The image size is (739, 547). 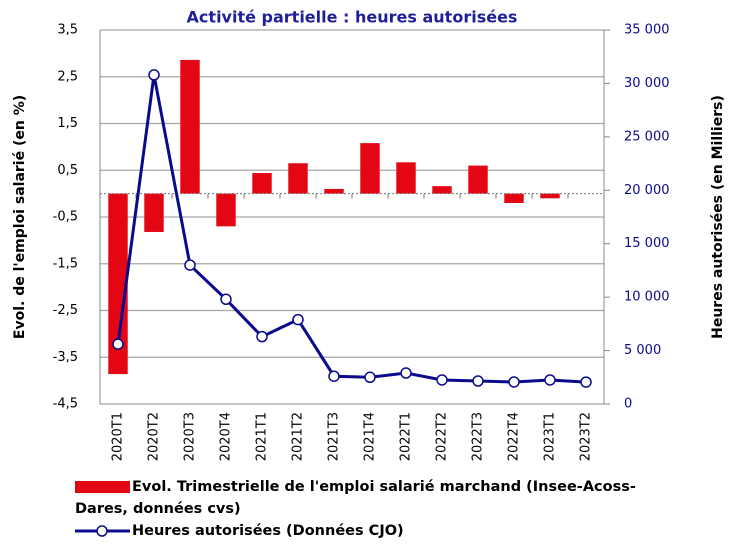 What do you see at coordinates (718, 217) in the screenshot?
I see `y2-axis-title: Heures autorisées (en Milliers)` at bounding box center [718, 217].